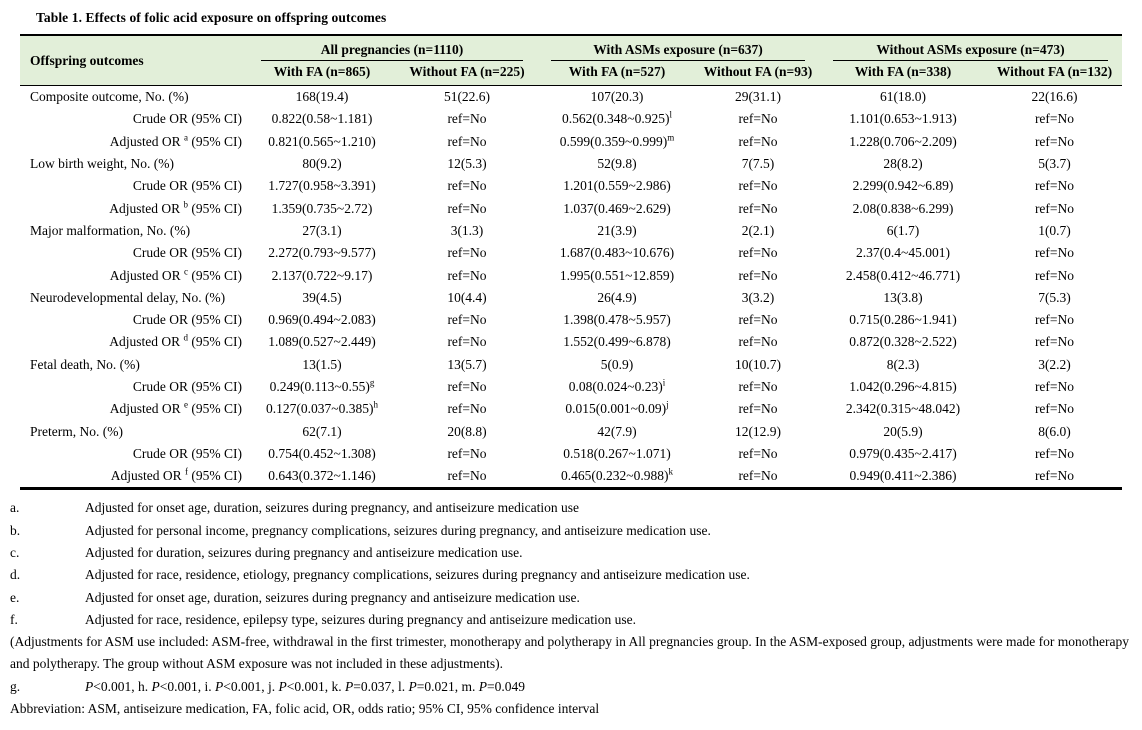 This screenshot has width=1142, height=730. Describe the element at coordinates (467, 73) in the screenshot. I see `sub-header: Without FA (n=225)` at that location.